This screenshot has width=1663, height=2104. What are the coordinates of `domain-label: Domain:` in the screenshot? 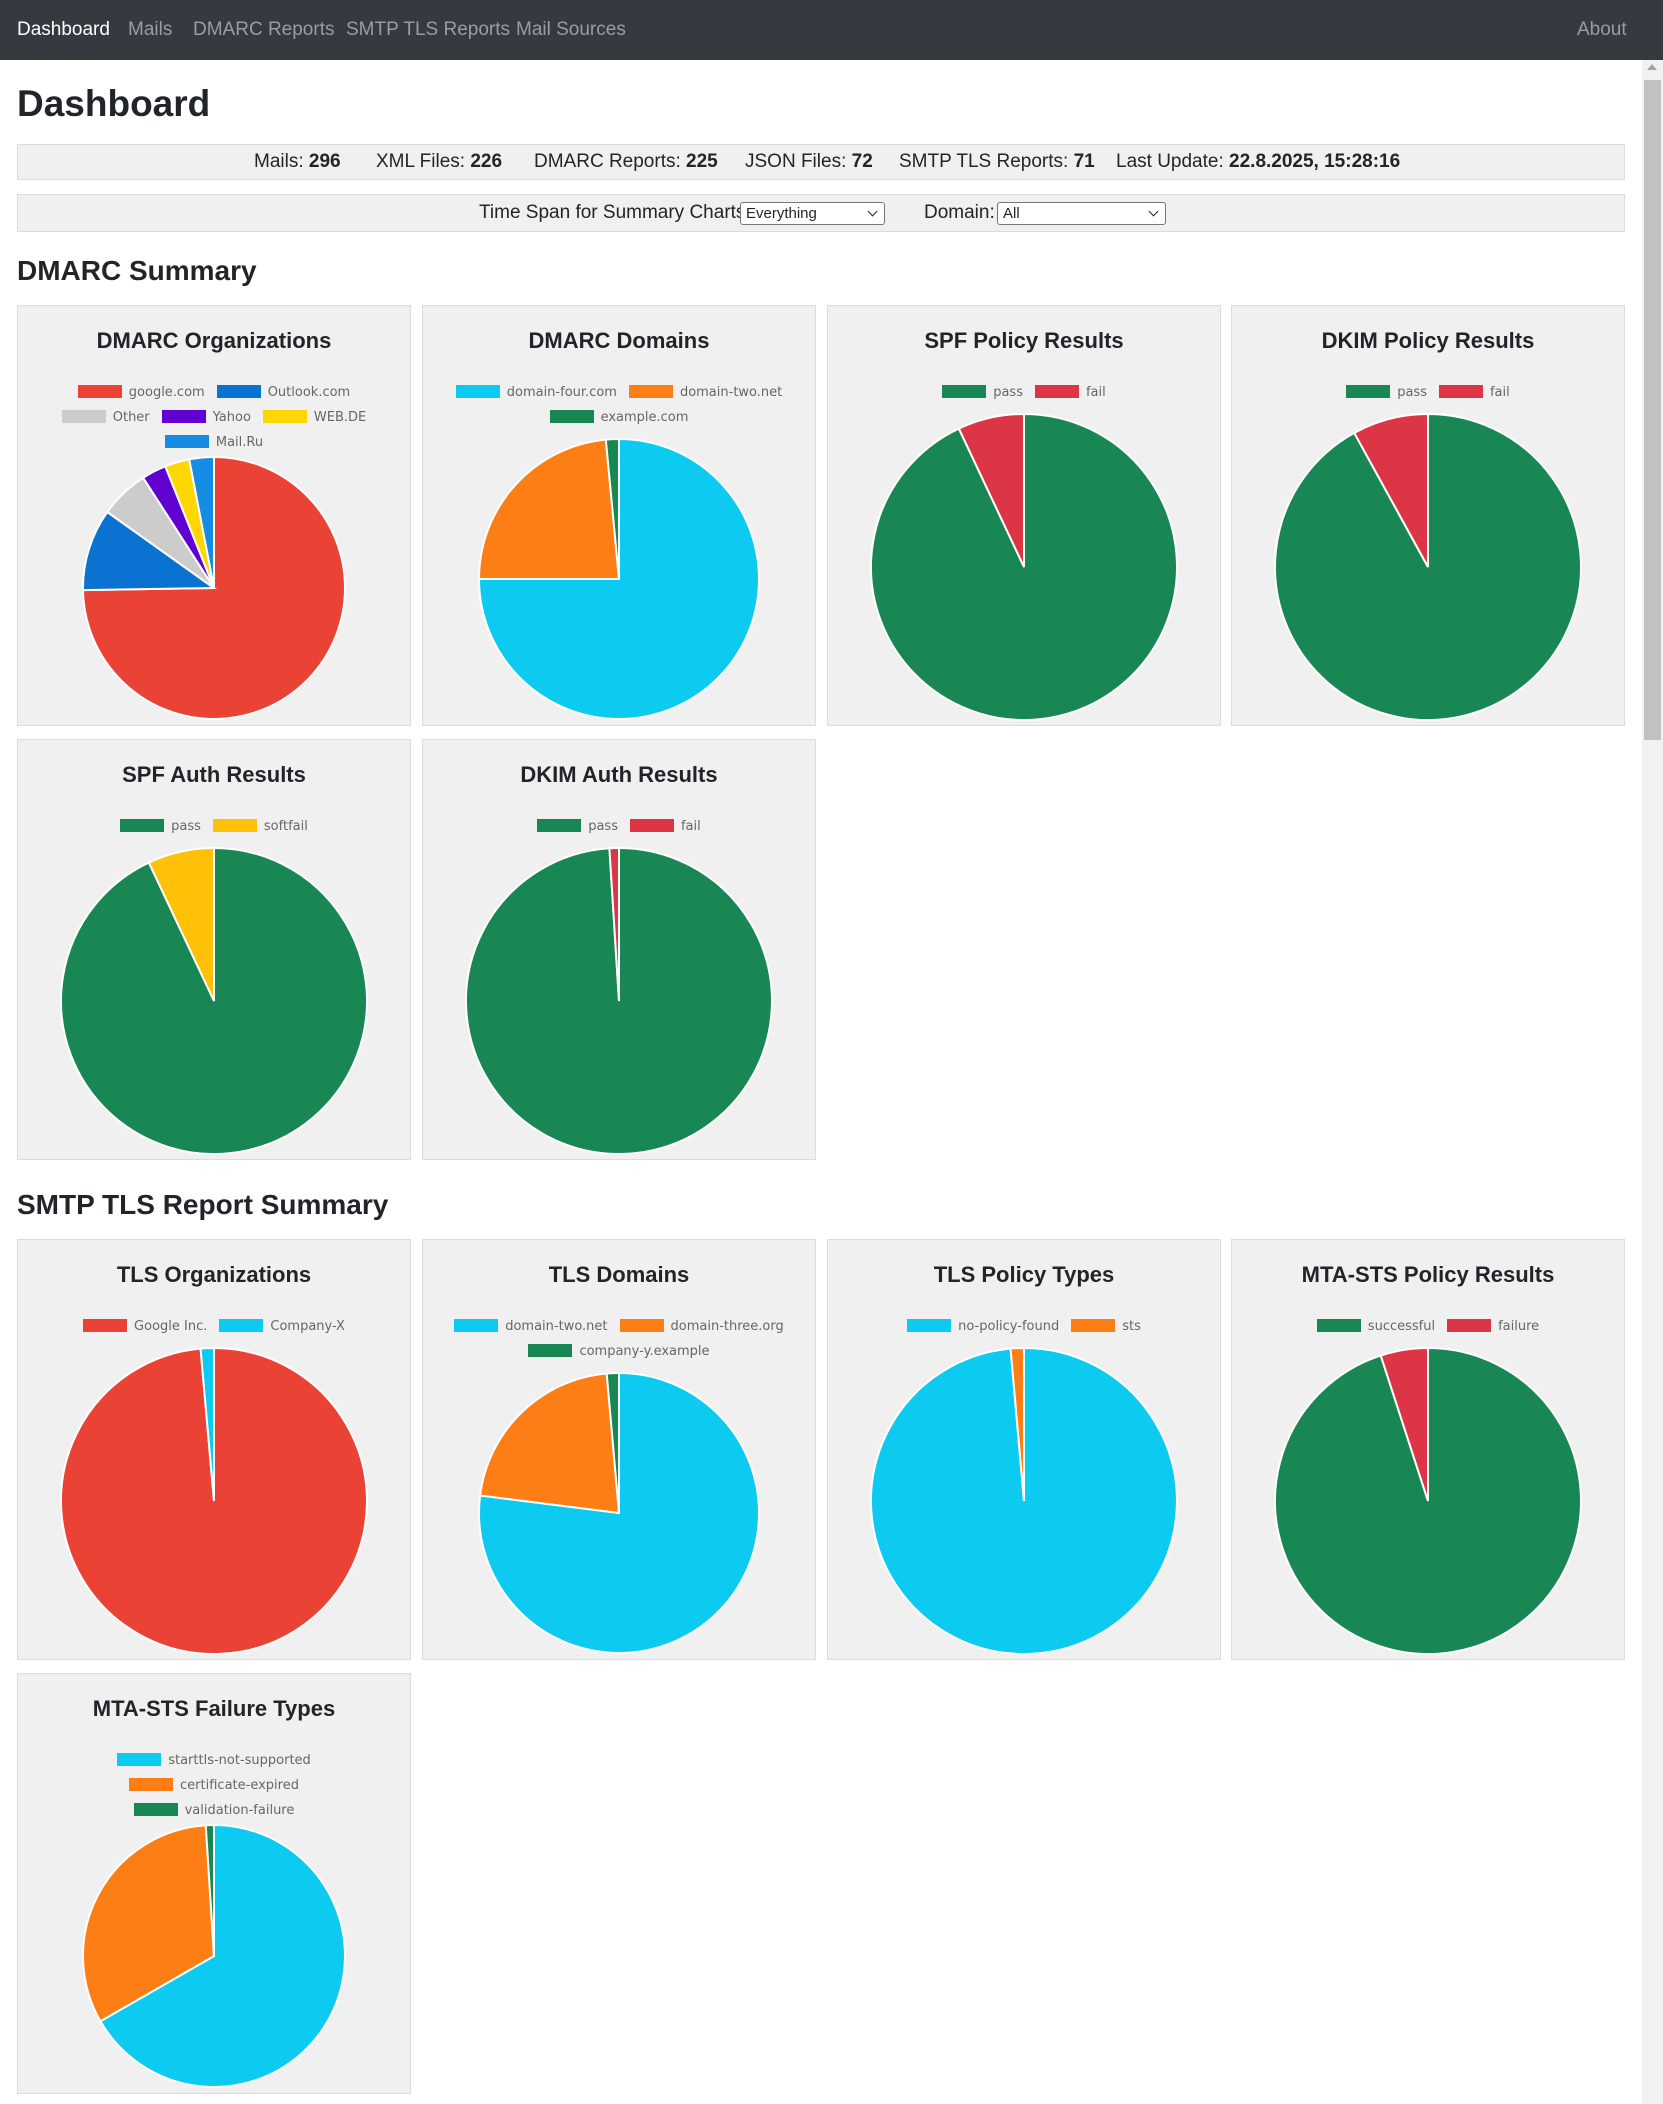 It's located at (959, 212).